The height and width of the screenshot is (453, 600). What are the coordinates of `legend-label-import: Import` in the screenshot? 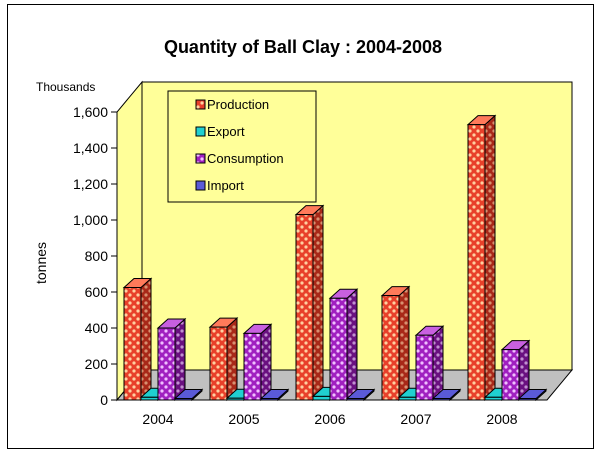 It's located at (225, 185).